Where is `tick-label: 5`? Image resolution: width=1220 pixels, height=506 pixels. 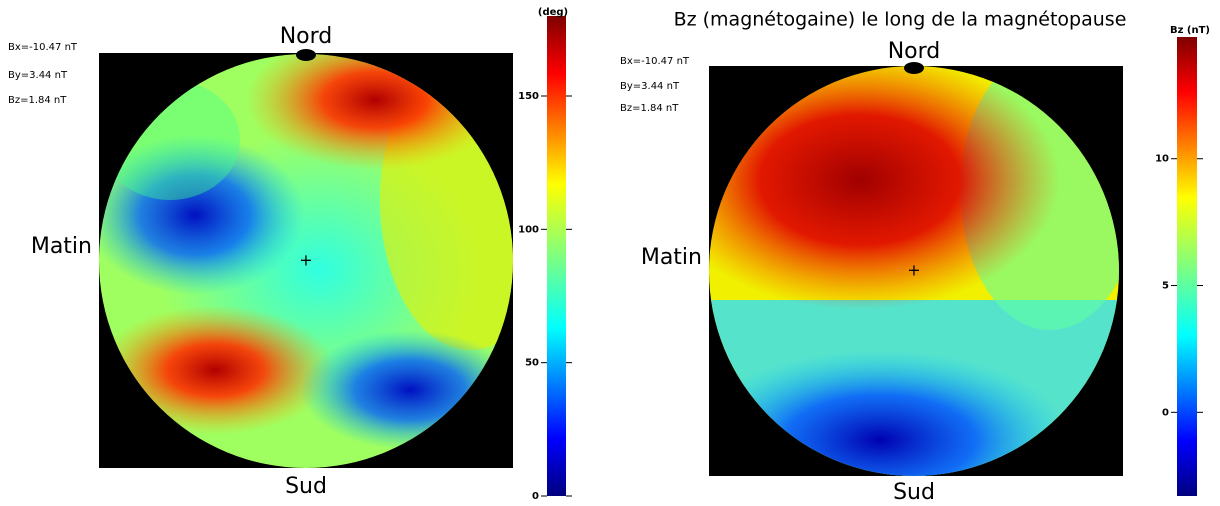
tick-label: 5 is located at coordinates (1165, 286).